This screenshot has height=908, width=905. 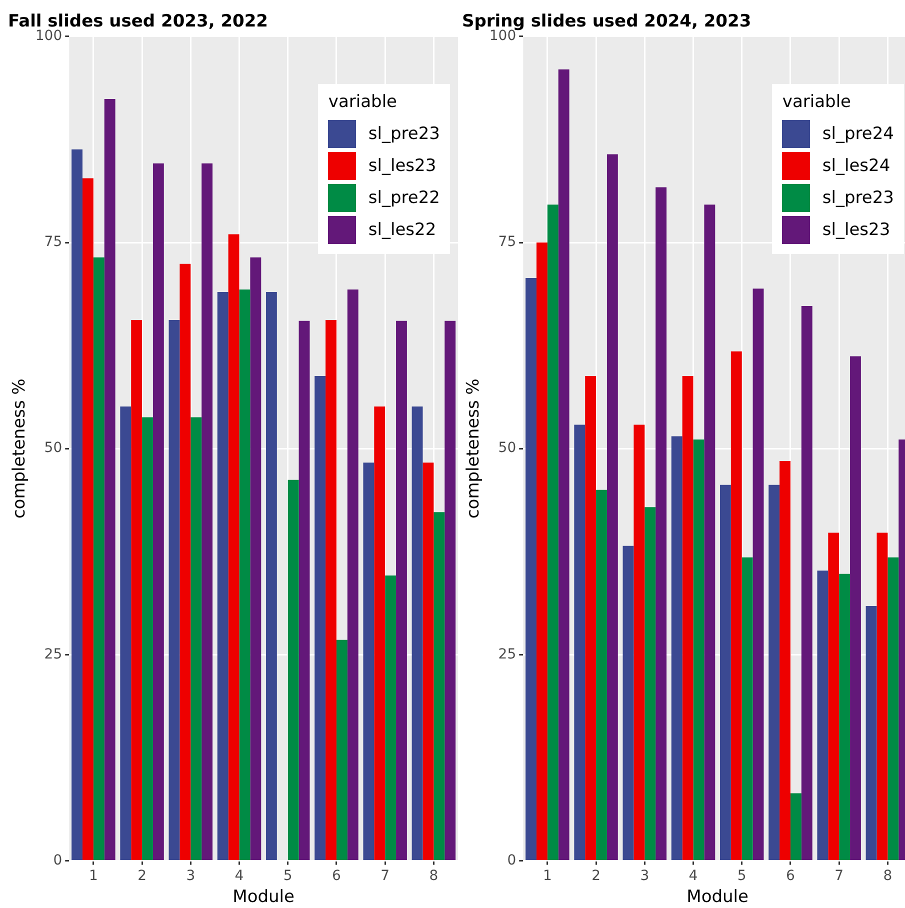 What do you see at coordinates (48, 36) in the screenshot?
I see `y-tick-label: 100` at bounding box center [48, 36].